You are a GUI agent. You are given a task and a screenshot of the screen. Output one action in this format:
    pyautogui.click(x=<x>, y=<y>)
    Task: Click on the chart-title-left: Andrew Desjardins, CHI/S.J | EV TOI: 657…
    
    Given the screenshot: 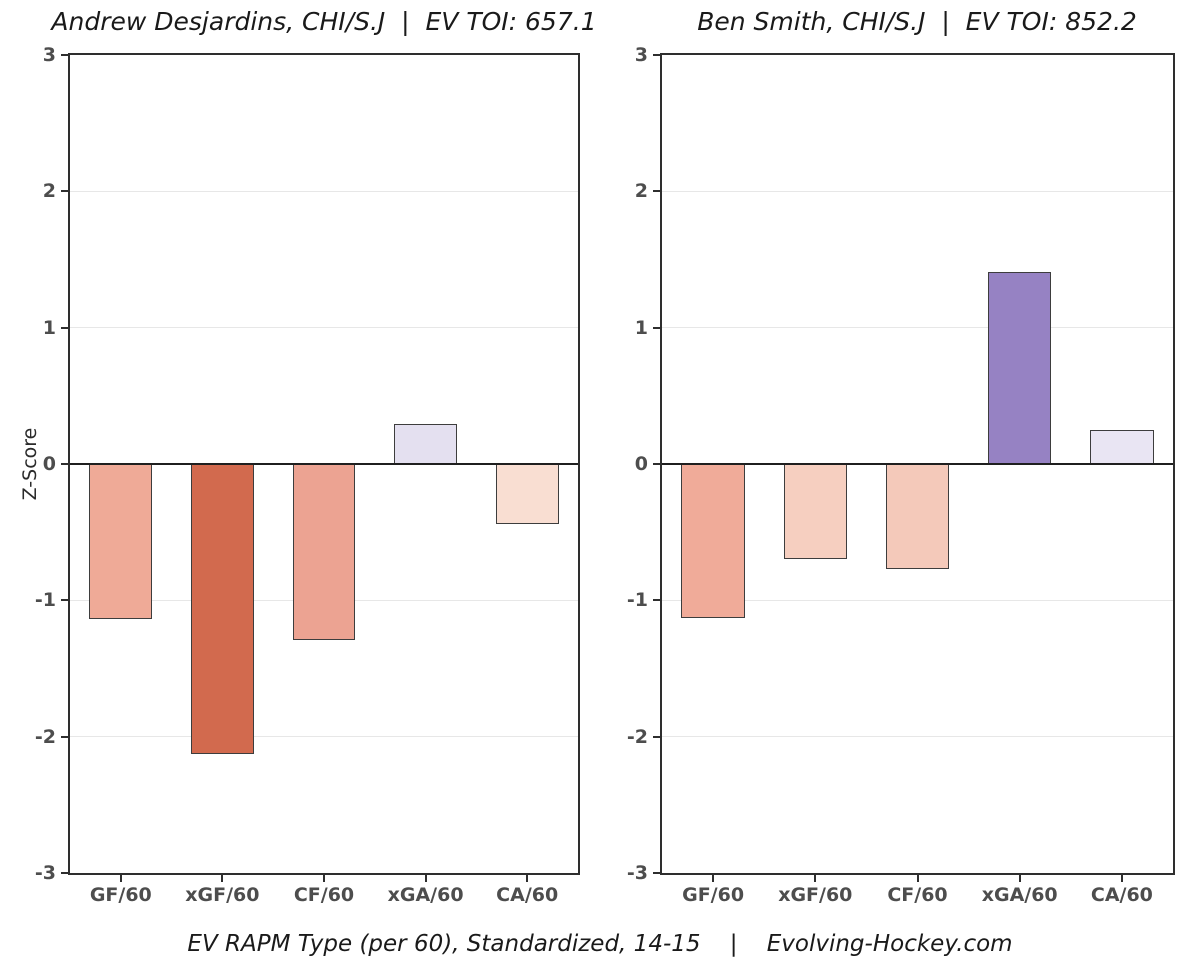 What is the action you would take?
    pyautogui.click(x=324, y=21)
    